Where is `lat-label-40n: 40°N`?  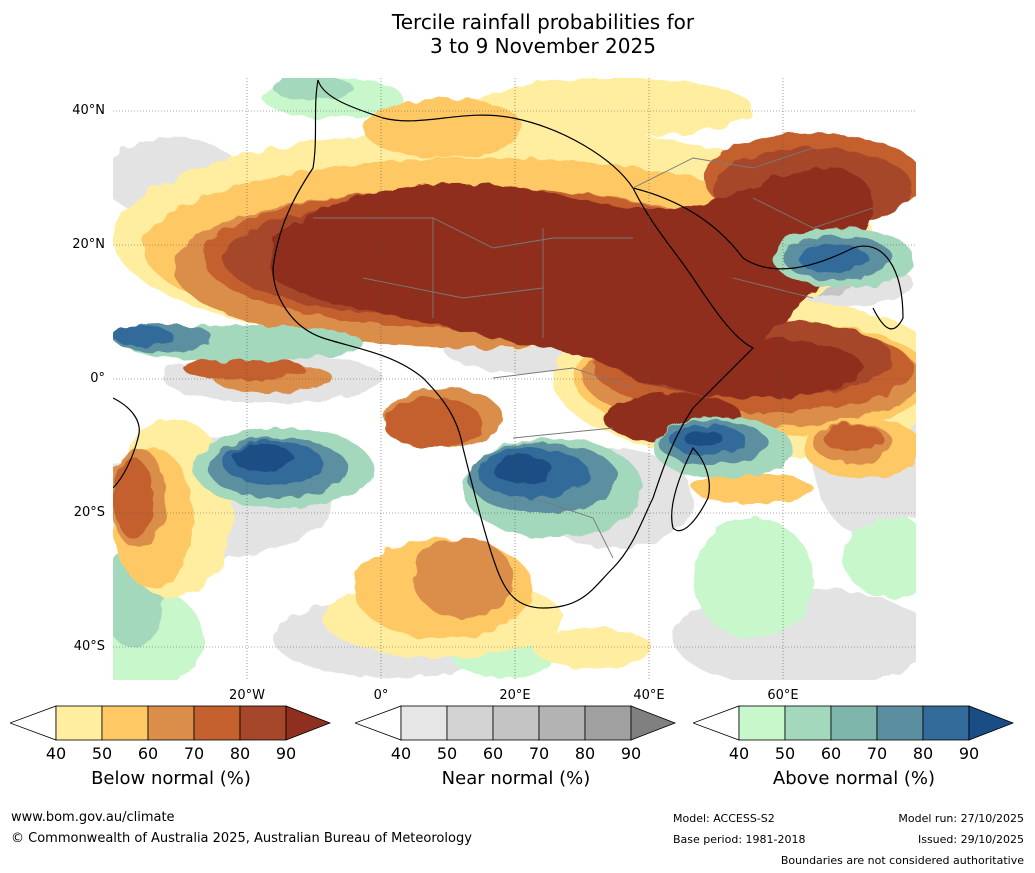 lat-label-40n: 40°N is located at coordinates (88, 110).